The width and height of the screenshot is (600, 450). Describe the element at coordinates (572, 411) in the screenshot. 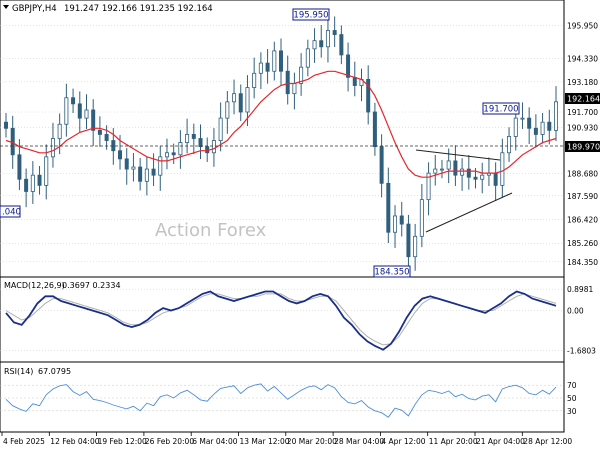

I see `rsi-tick-label: 30` at that location.